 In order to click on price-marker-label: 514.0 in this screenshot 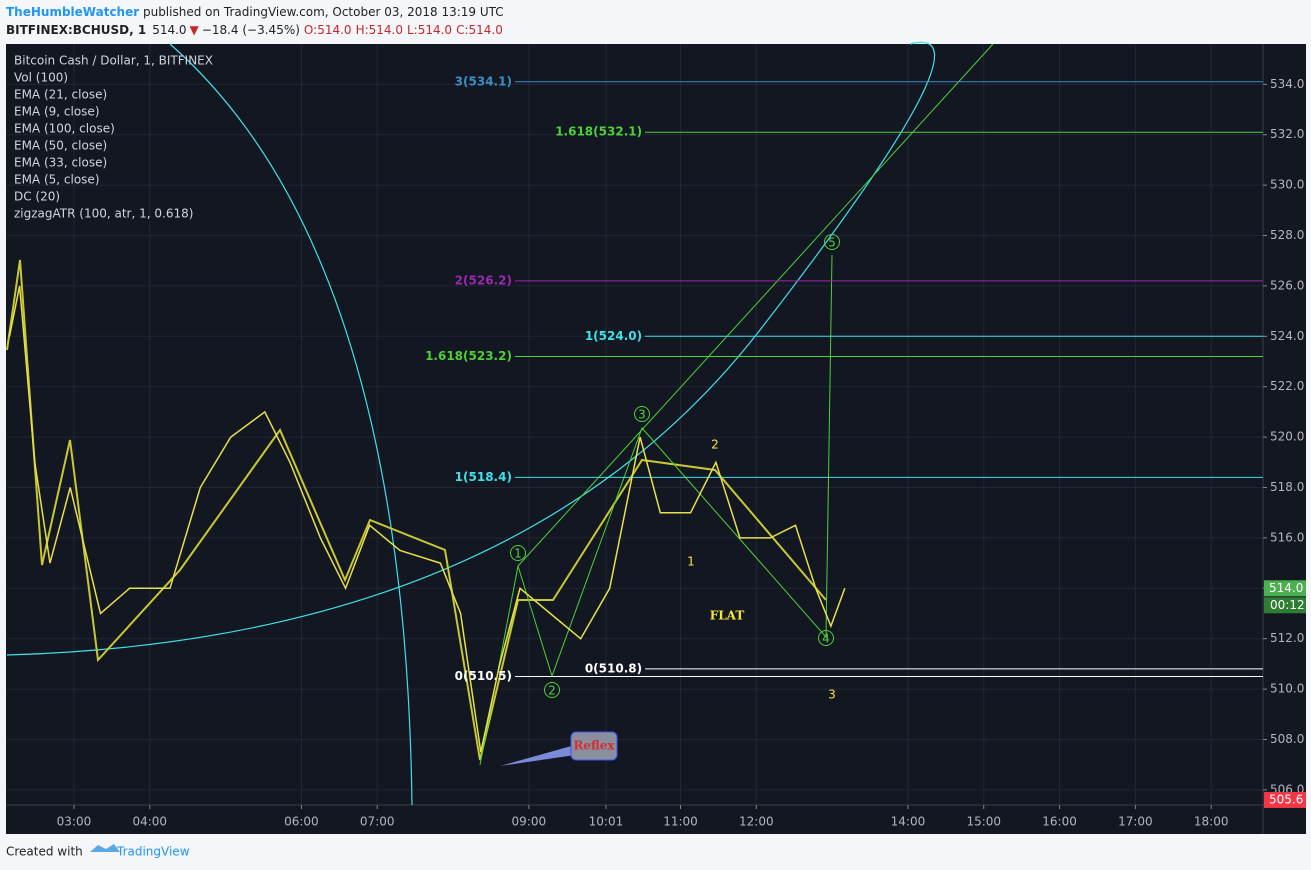, I will do `click(1286, 588)`.